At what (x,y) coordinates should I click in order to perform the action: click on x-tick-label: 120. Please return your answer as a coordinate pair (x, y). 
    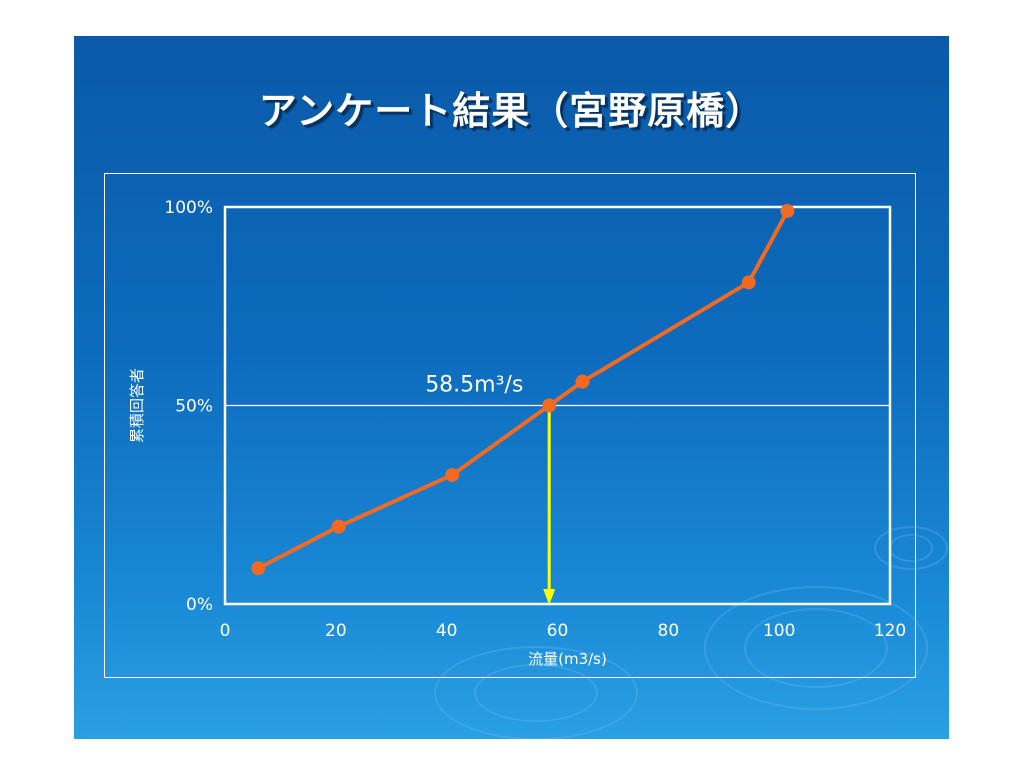
    Looking at the image, I should click on (890, 631).